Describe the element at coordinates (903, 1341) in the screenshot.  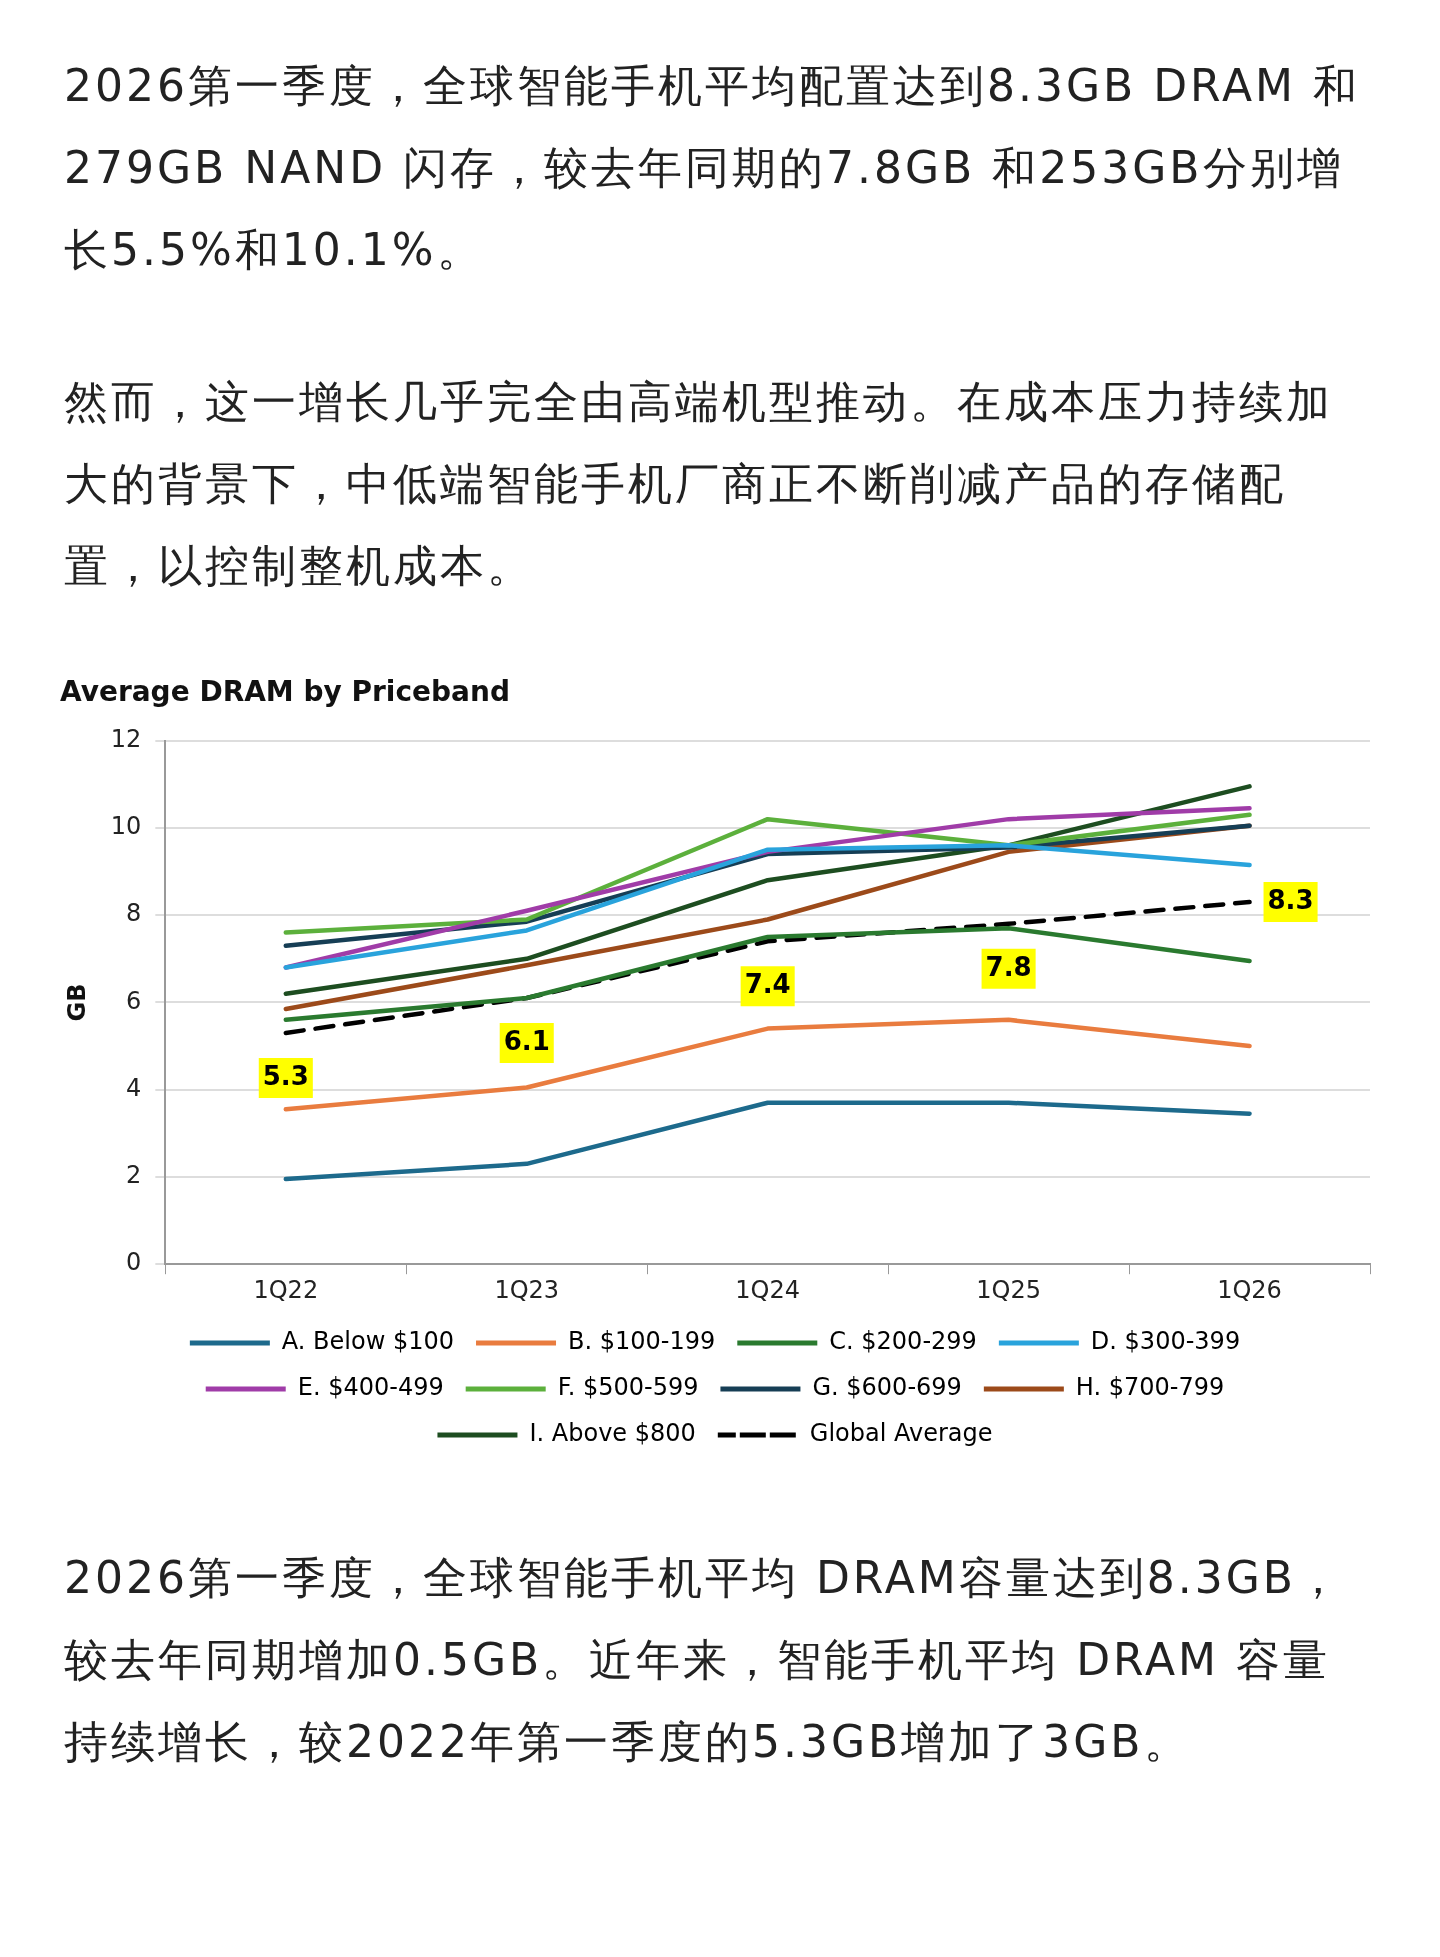
I see `legend-label: C. $200-299` at that location.